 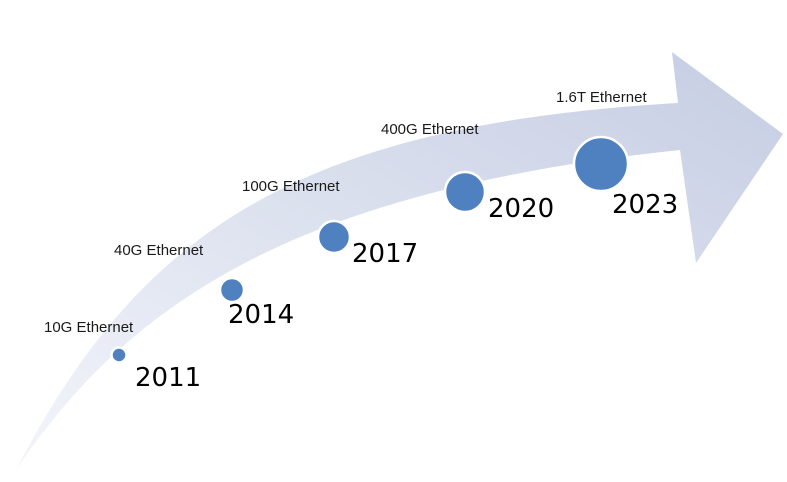 What do you see at coordinates (159, 250) in the screenshot?
I see `milestone-speed-label: 40G Ethernet` at bounding box center [159, 250].